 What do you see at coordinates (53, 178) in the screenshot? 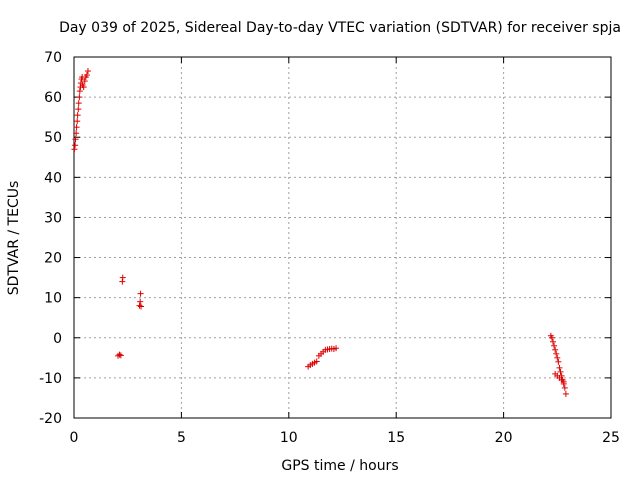
I see `y-tick-label: 40` at bounding box center [53, 178].